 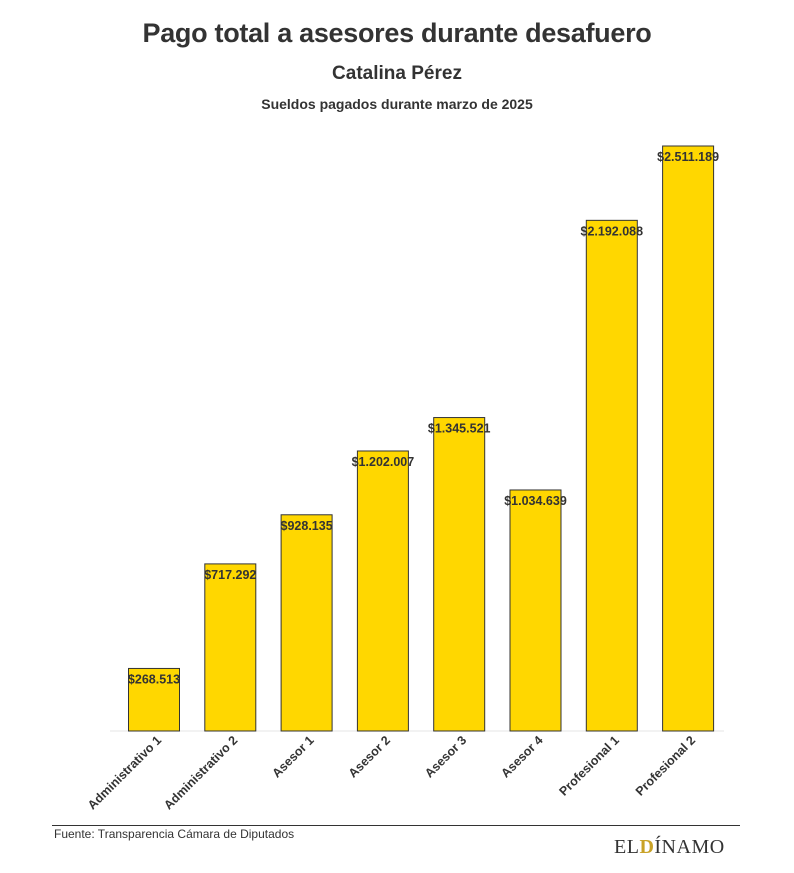 What do you see at coordinates (627, 847) in the screenshot?
I see `logo-text-left: EL` at bounding box center [627, 847].